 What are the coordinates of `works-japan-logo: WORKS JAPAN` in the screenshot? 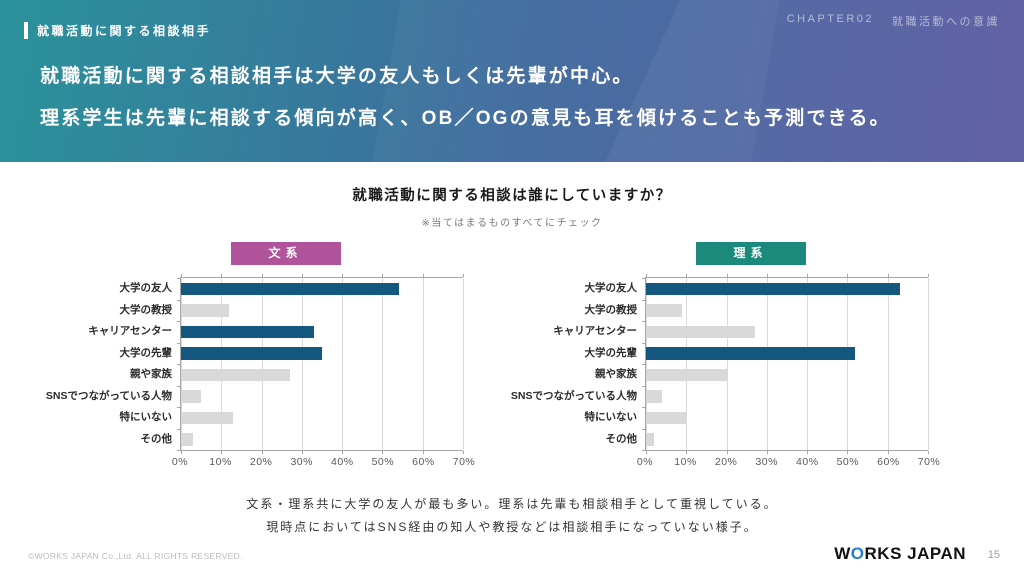 It's located at (900, 554).